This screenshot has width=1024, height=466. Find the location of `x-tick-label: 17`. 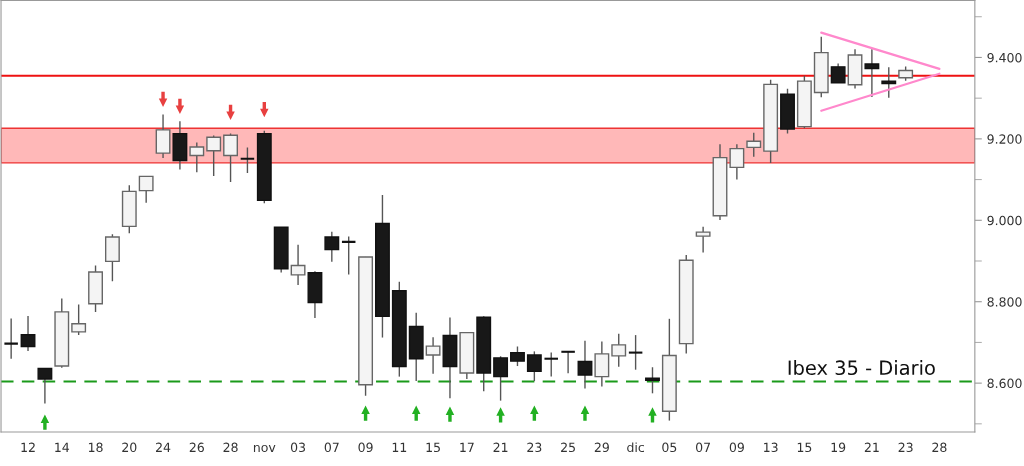

x-tick-label: 17 is located at coordinates (467, 447).